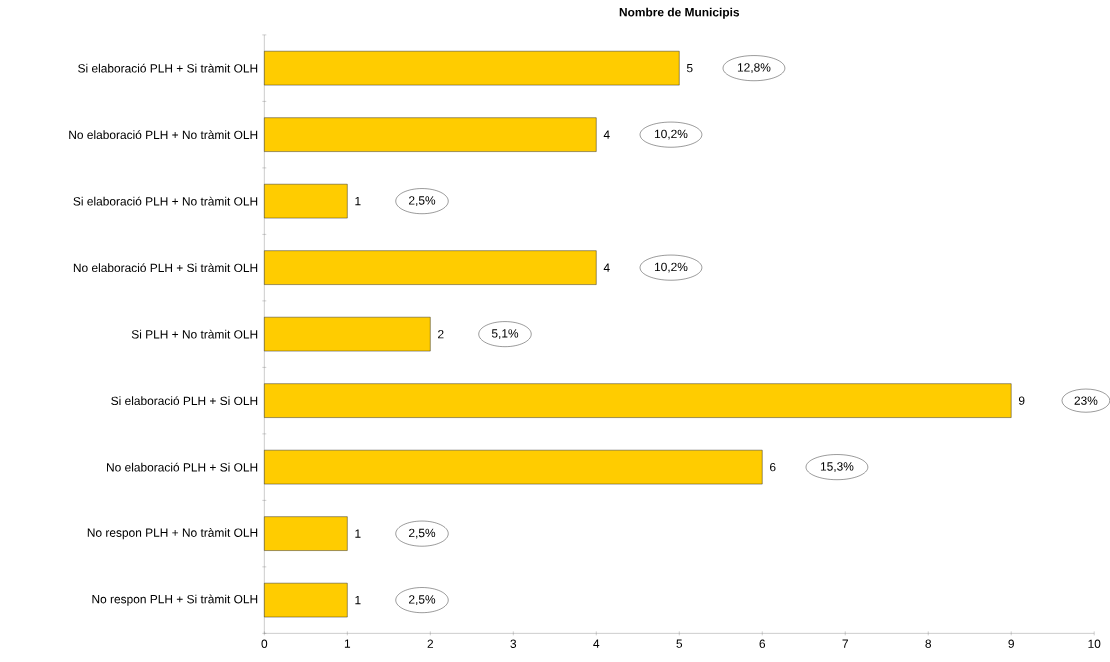 The image size is (1110, 662). Describe the element at coordinates (837, 467) in the screenshot. I see `annotation: 15,3%` at that location.